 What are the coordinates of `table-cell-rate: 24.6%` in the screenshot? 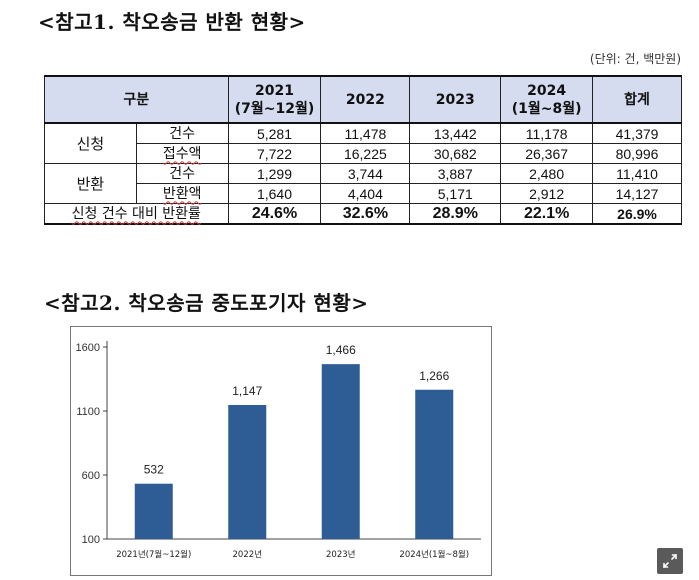 It's located at (274, 214).